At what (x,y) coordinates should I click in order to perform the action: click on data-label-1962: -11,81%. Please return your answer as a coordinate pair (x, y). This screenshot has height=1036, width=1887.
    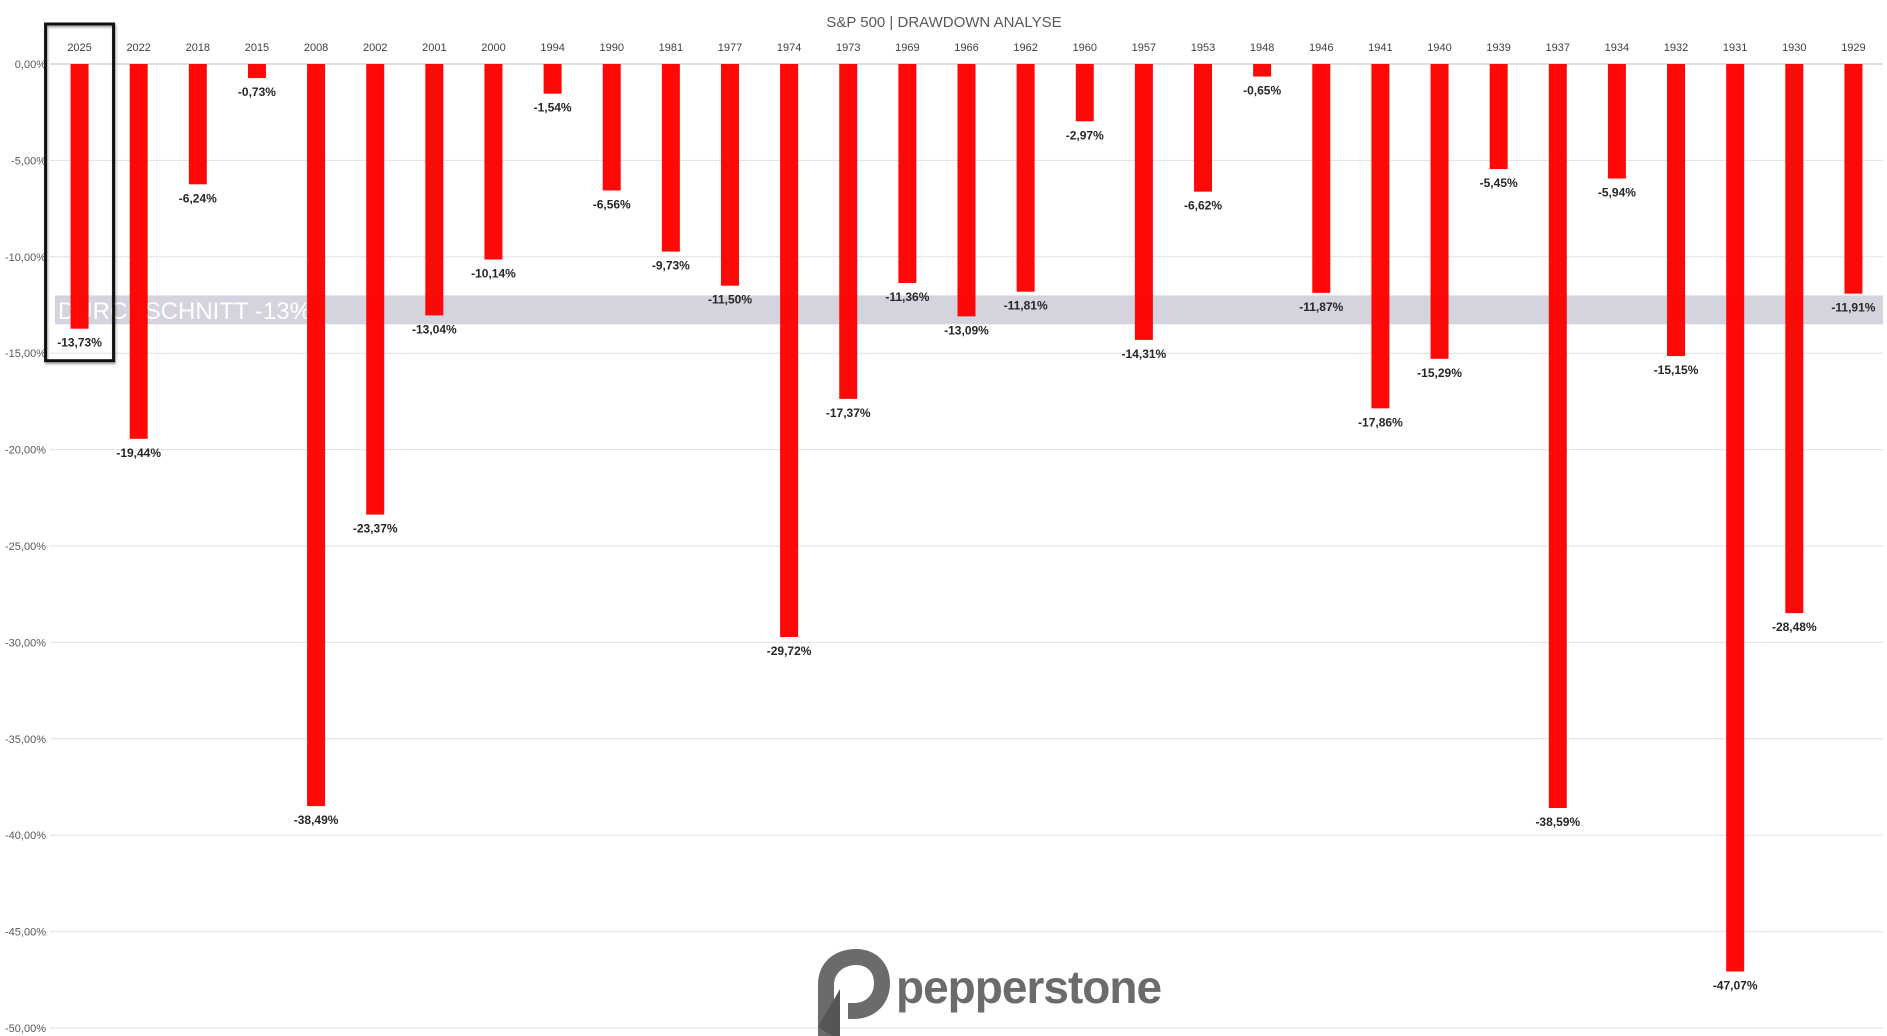
    Looking at the image, I should click on (1026, 306).